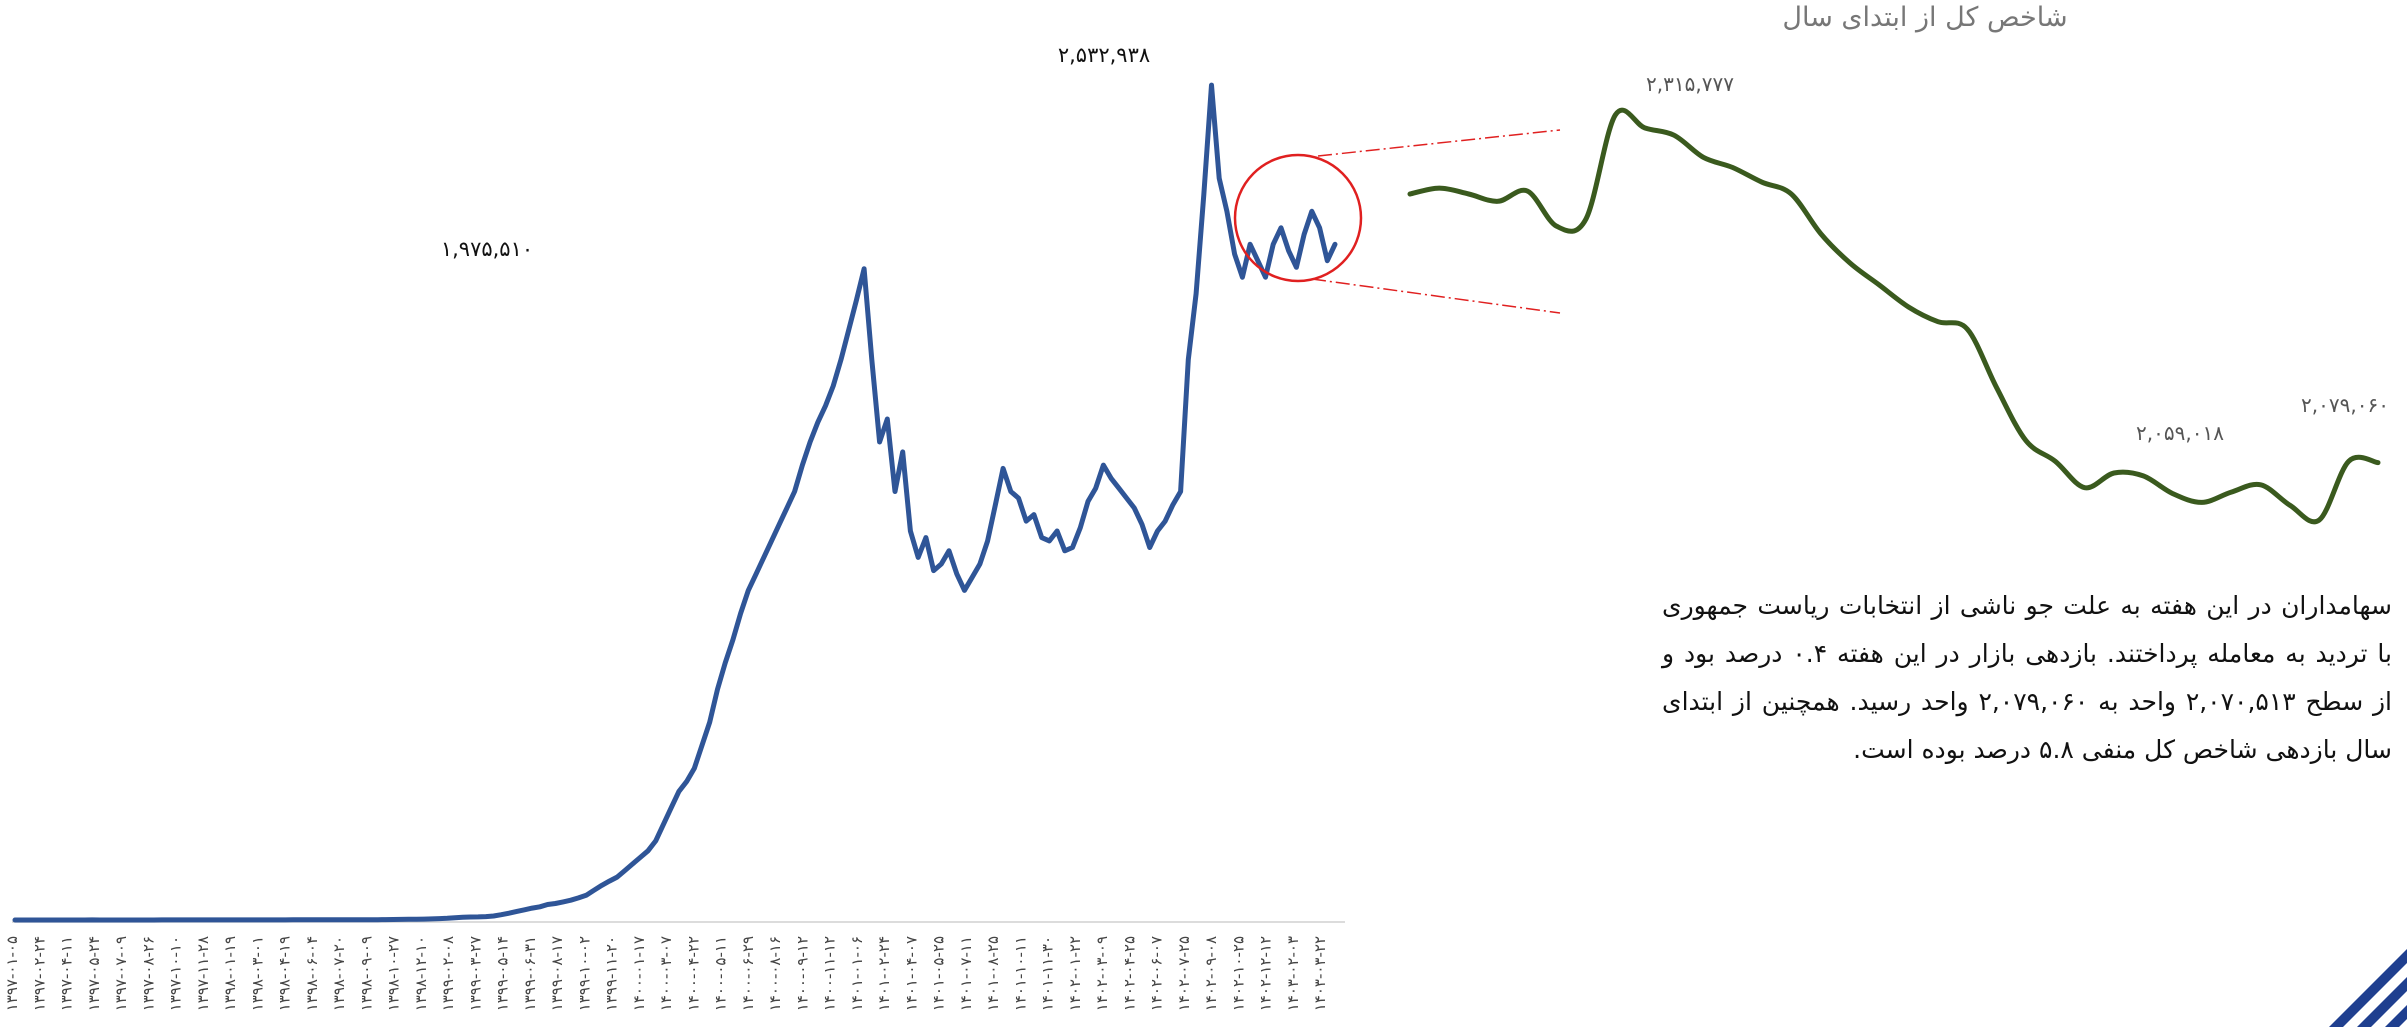 The height and width of the screenshot is (1027, 2407). Describe the element at coordinates (421, 973) in the screenshot. I see `x-tick-label: ۱۳۹۸-۱۲-۱۰` at that location.